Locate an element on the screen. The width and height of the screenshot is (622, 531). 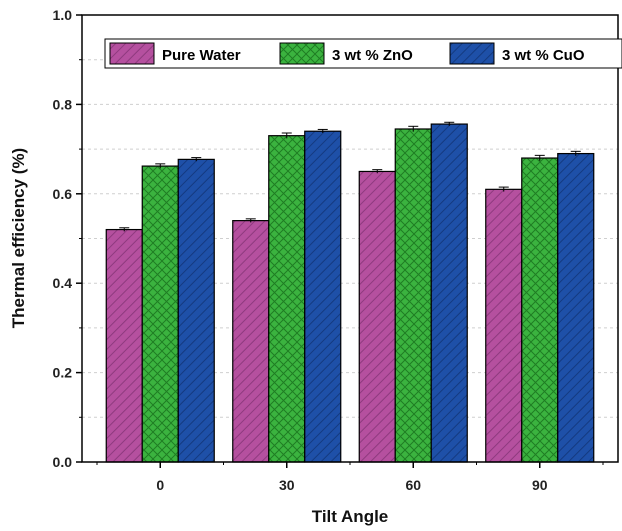
y-tick-label: 0.0 is located at coordinates (63, 462).